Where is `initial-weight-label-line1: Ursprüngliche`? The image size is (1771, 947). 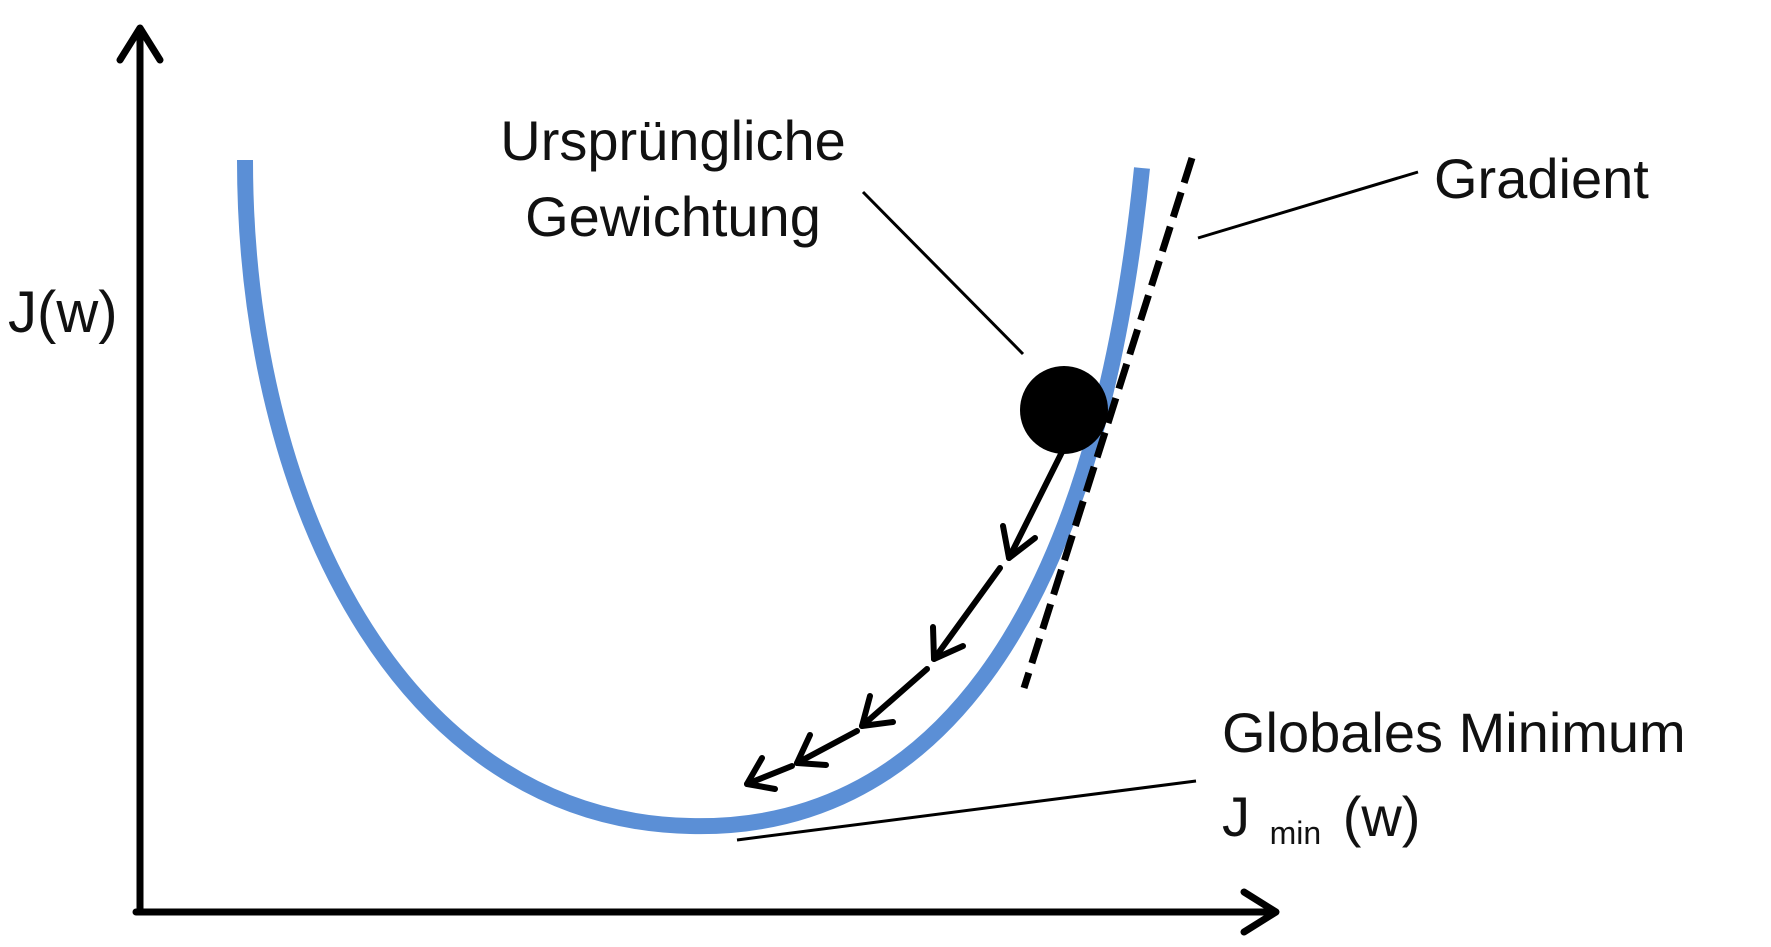
initial-weight-label-line1: Ursprüngliche is located at coordinates (673, 140).